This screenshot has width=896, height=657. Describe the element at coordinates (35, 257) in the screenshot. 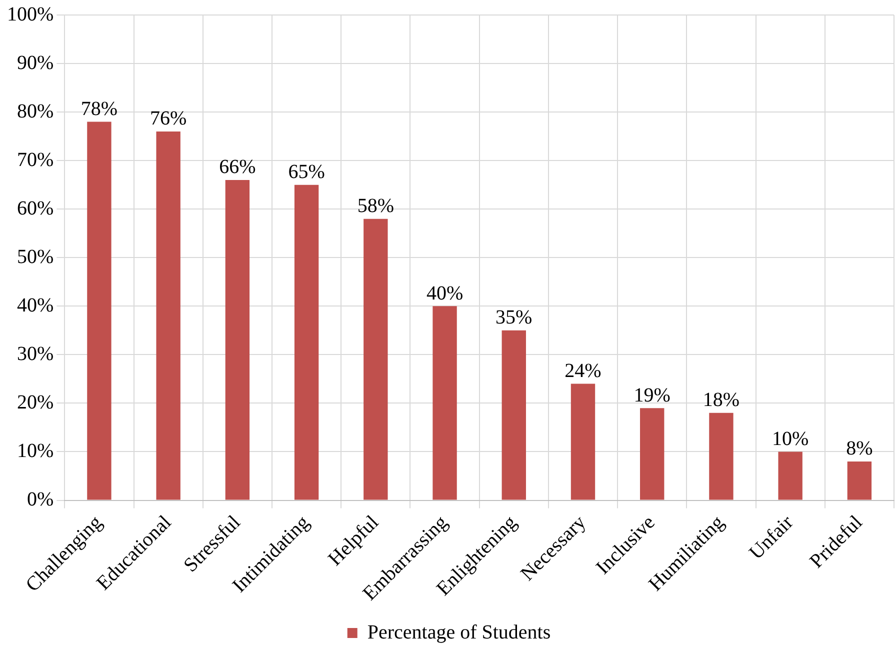

I see `y-tick-label: 50%` at that location.